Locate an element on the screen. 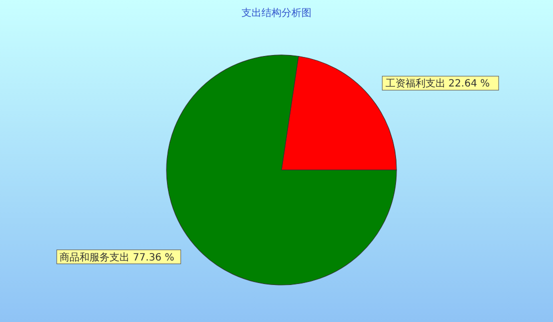 This screenshot has width=553, height=322. slice-label: 工资福利支出 22.64 % is located at coordinates (437, 84).